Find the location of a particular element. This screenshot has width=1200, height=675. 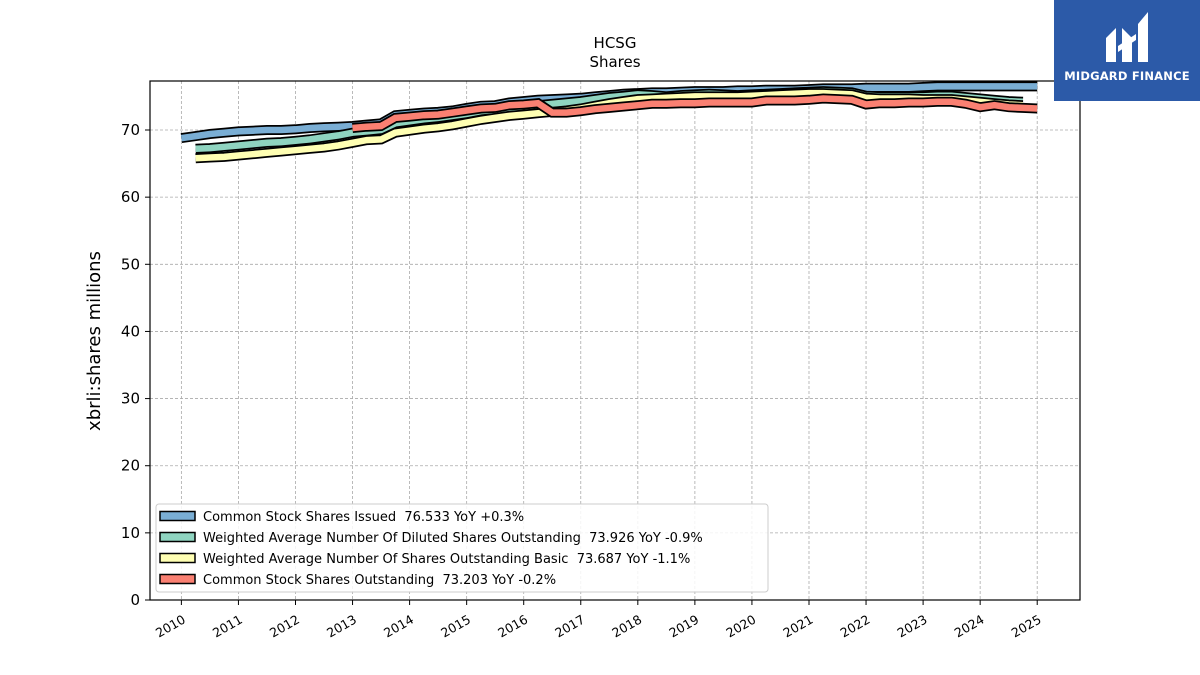

x-tick-label: 2010 is located at coordinates (170, 626).